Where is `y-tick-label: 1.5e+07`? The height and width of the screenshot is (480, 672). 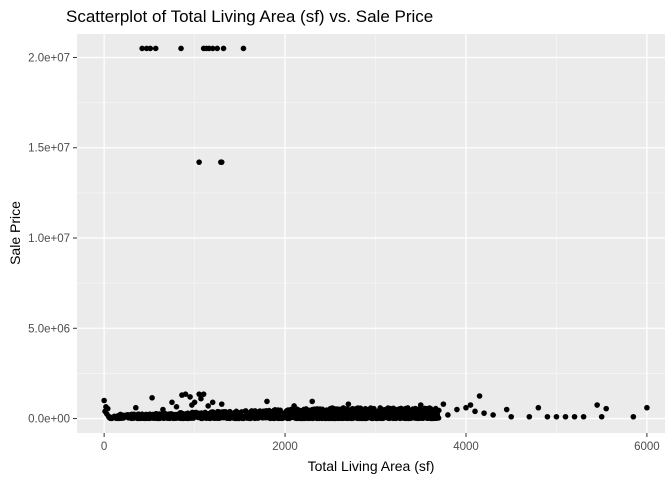
y-tick-label: 1.5e+07 is located at coordinates (49, 149).